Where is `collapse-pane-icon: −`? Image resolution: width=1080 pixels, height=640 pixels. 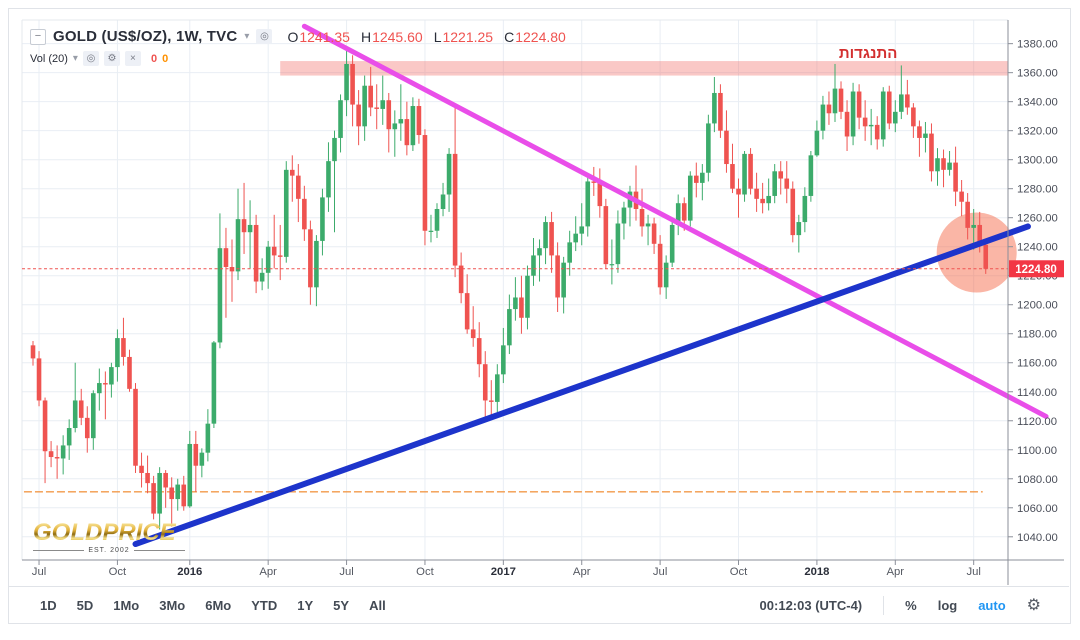 collapse-pane-icon: − is located at coordinates (38, 36).